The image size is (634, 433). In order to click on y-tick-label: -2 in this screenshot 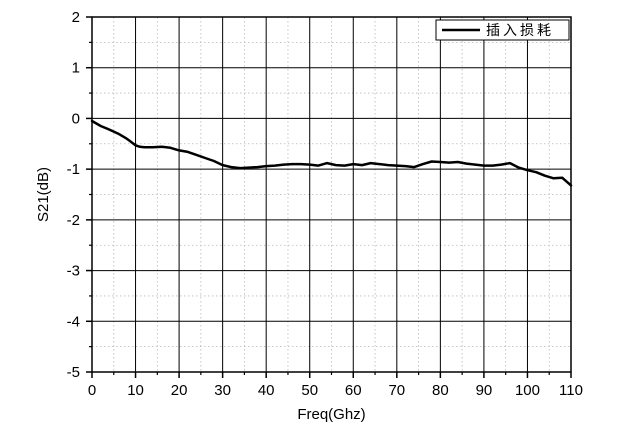, I will do `click(73, 220)`.